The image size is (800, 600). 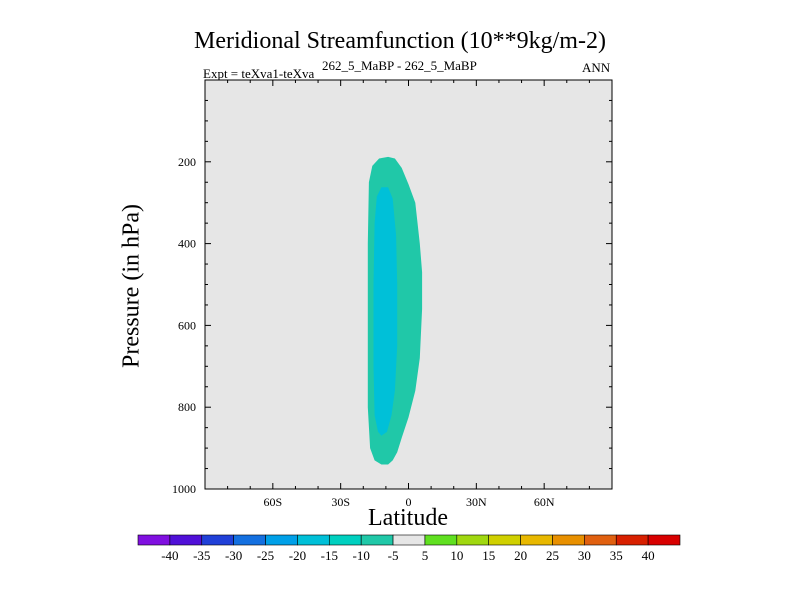 I want to click on colorbar-label: 35, so click(x=616, y=555).